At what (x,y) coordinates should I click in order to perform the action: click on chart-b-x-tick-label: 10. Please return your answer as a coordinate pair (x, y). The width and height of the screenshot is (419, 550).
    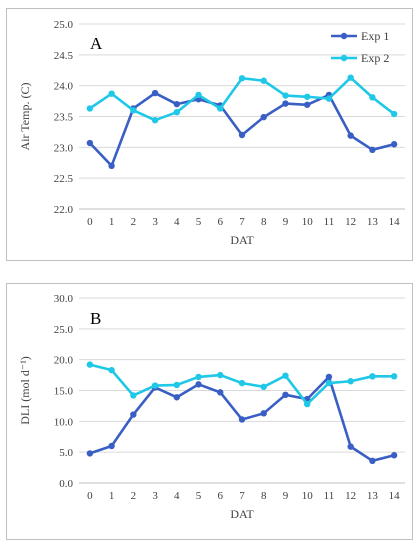
    Looking at the image, I should click on (308, 496).